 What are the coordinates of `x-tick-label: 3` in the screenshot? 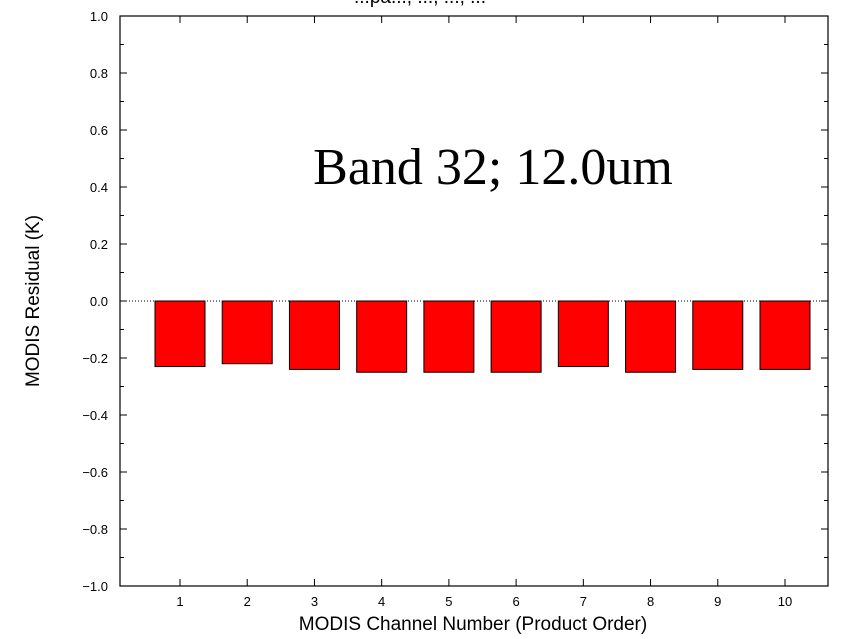 It's located at (314, 601).